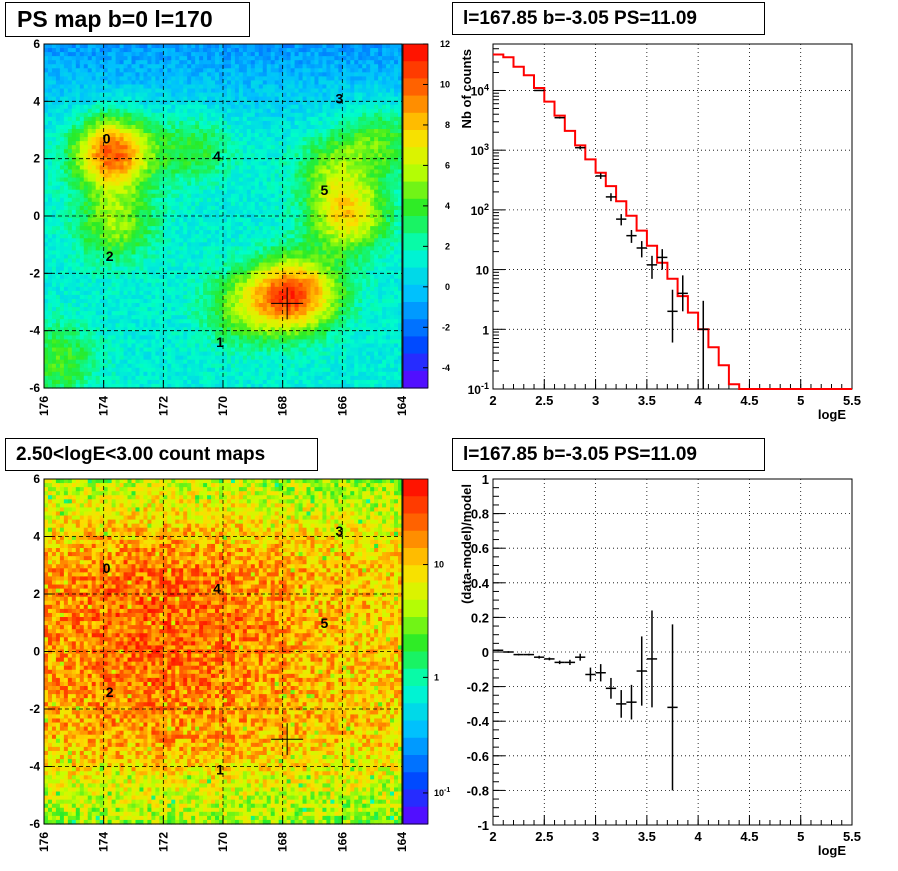 The image size is (898, 871). I want to click on y-axis-label: (data-model)/model, so click(466, 544).